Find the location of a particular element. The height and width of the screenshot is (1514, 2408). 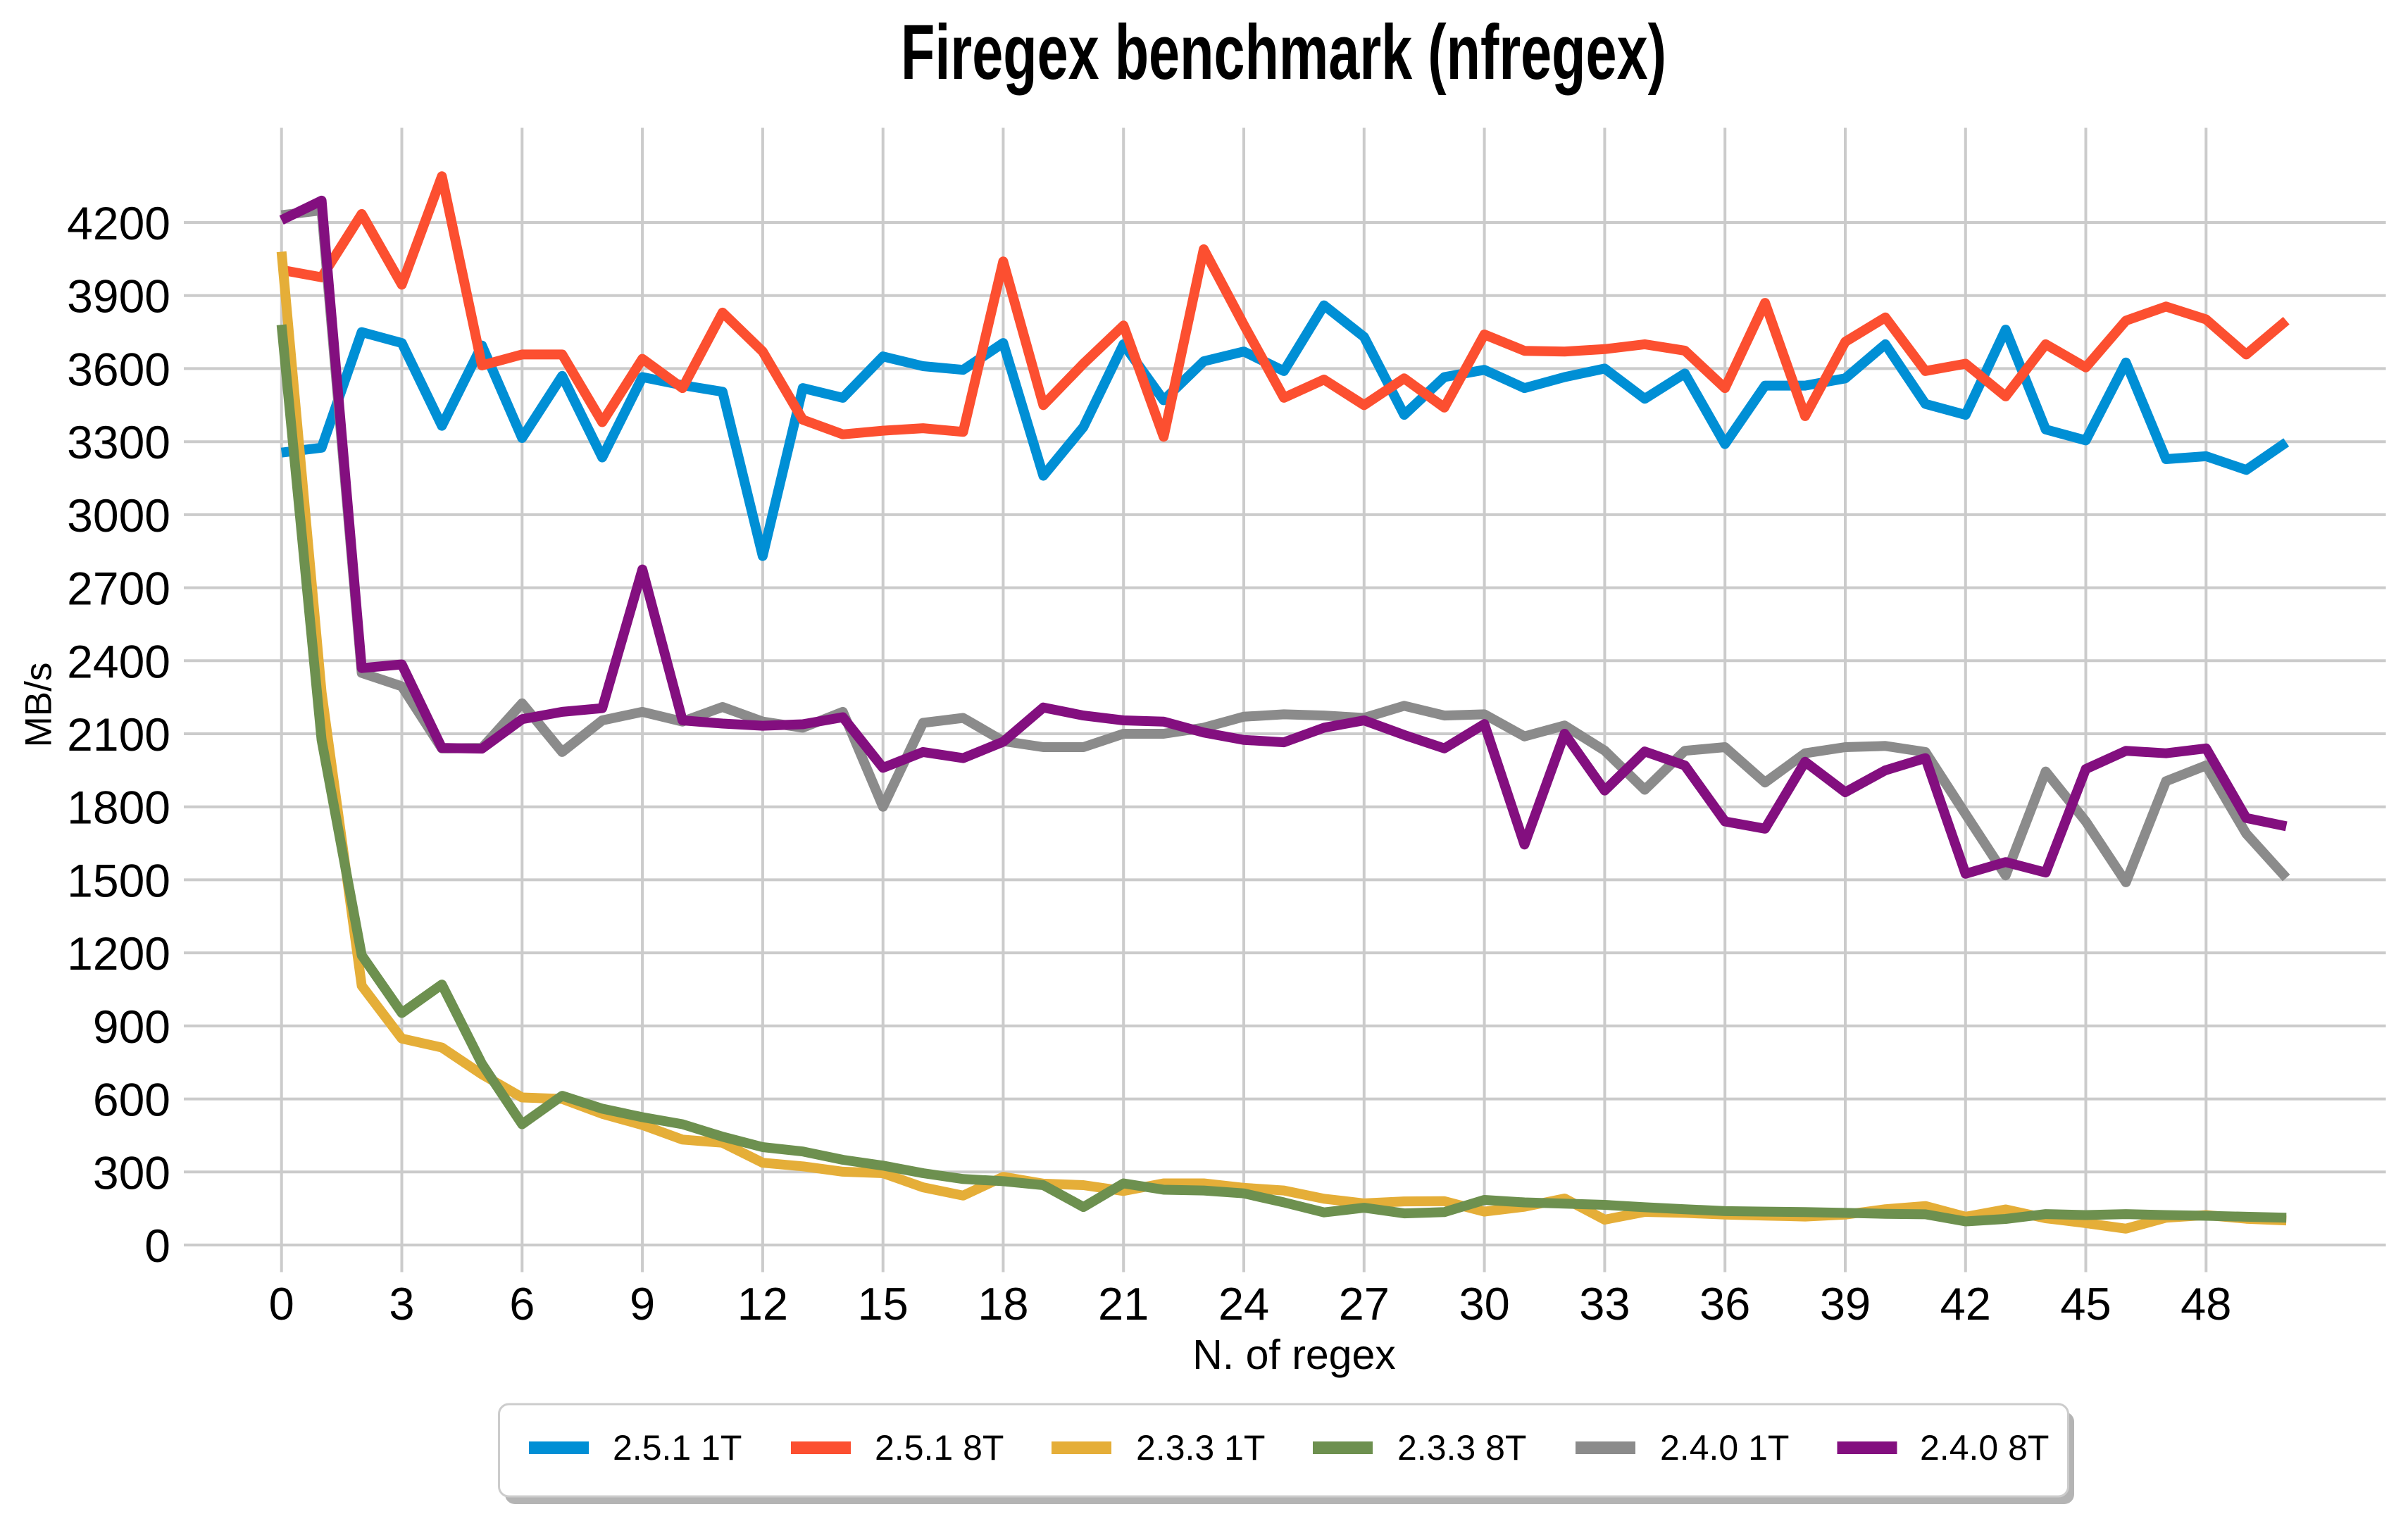

svg-text: 15 is located at coordinates (883, 1304).